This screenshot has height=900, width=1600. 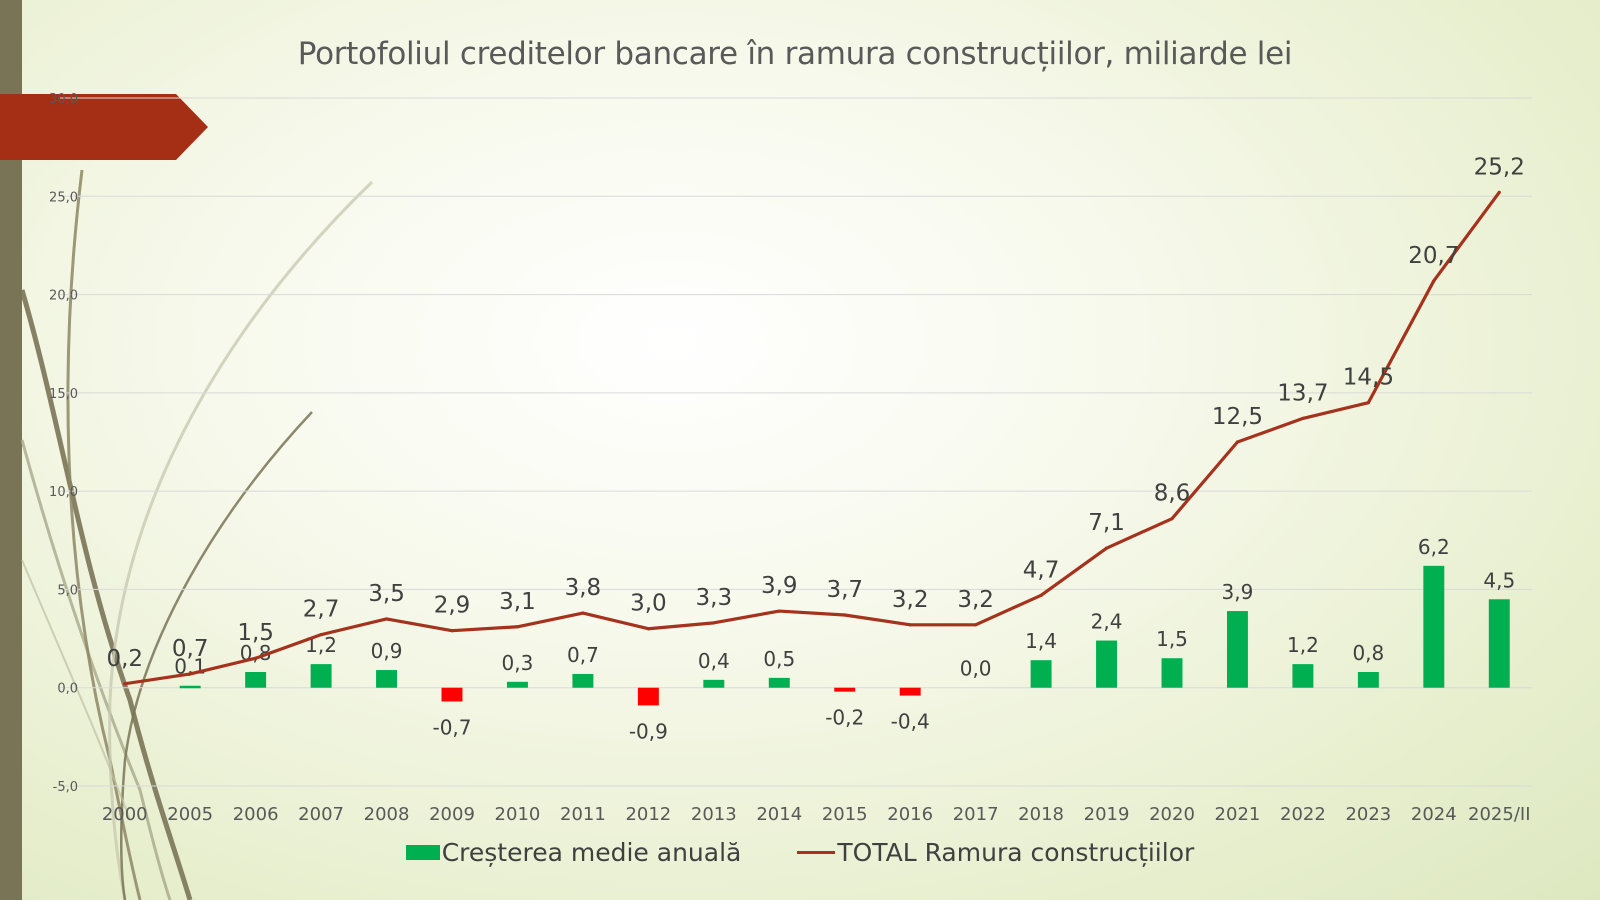 I want to click on x-tick-label: 2017, so click(x=976, y=814).